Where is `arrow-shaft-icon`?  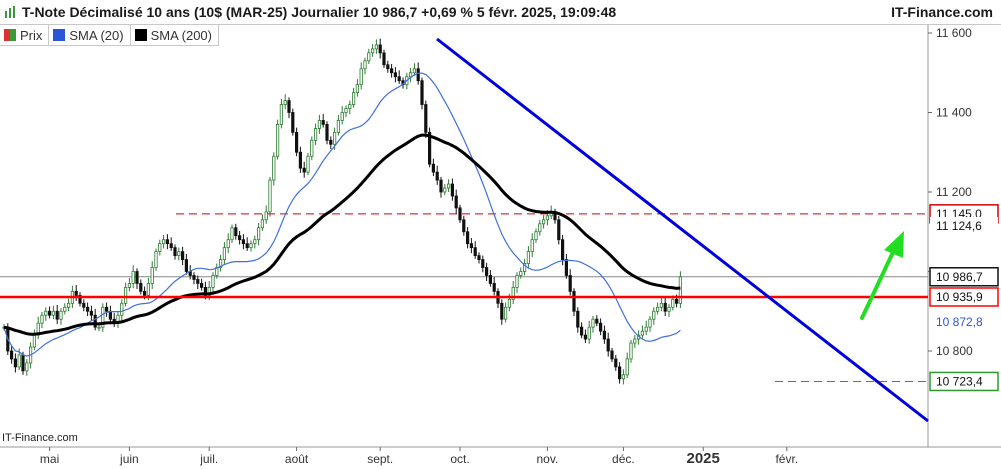 arrow-shaft-icon is located at coordinates (878, 283).